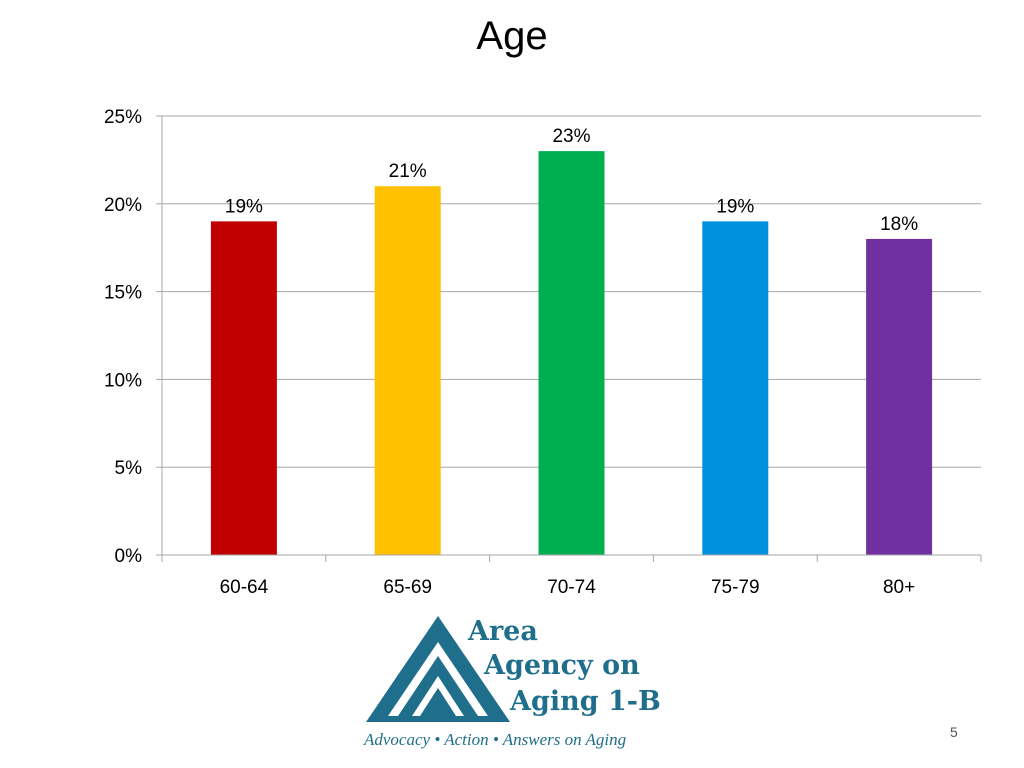 This screenshot has height=768, width=1024. I want to click on x-tick-label: 75-79, so click(735, 587).